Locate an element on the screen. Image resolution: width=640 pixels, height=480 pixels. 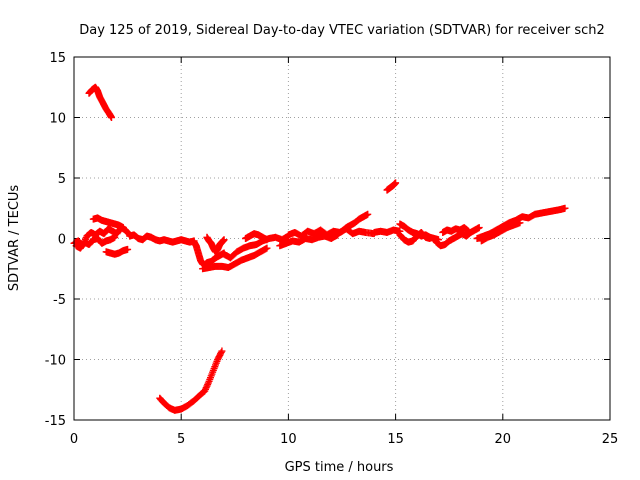
series-band-15-17h-lower is located at coordinates (415, 237).